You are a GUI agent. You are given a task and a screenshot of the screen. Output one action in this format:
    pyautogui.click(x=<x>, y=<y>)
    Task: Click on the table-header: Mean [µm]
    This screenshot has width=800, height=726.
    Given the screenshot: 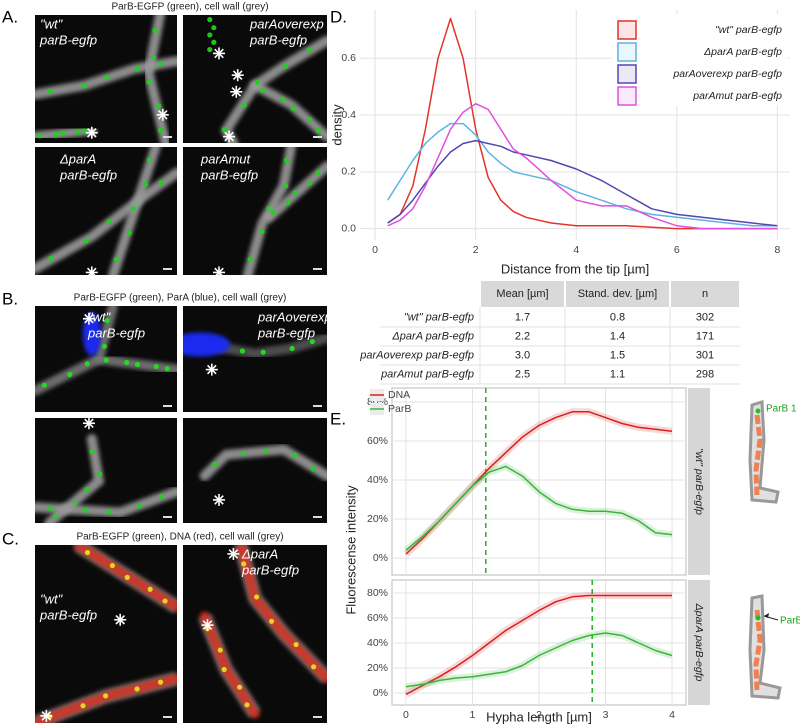 What is the action you would take?
    pyautogui.click(x=522, y=294)
    